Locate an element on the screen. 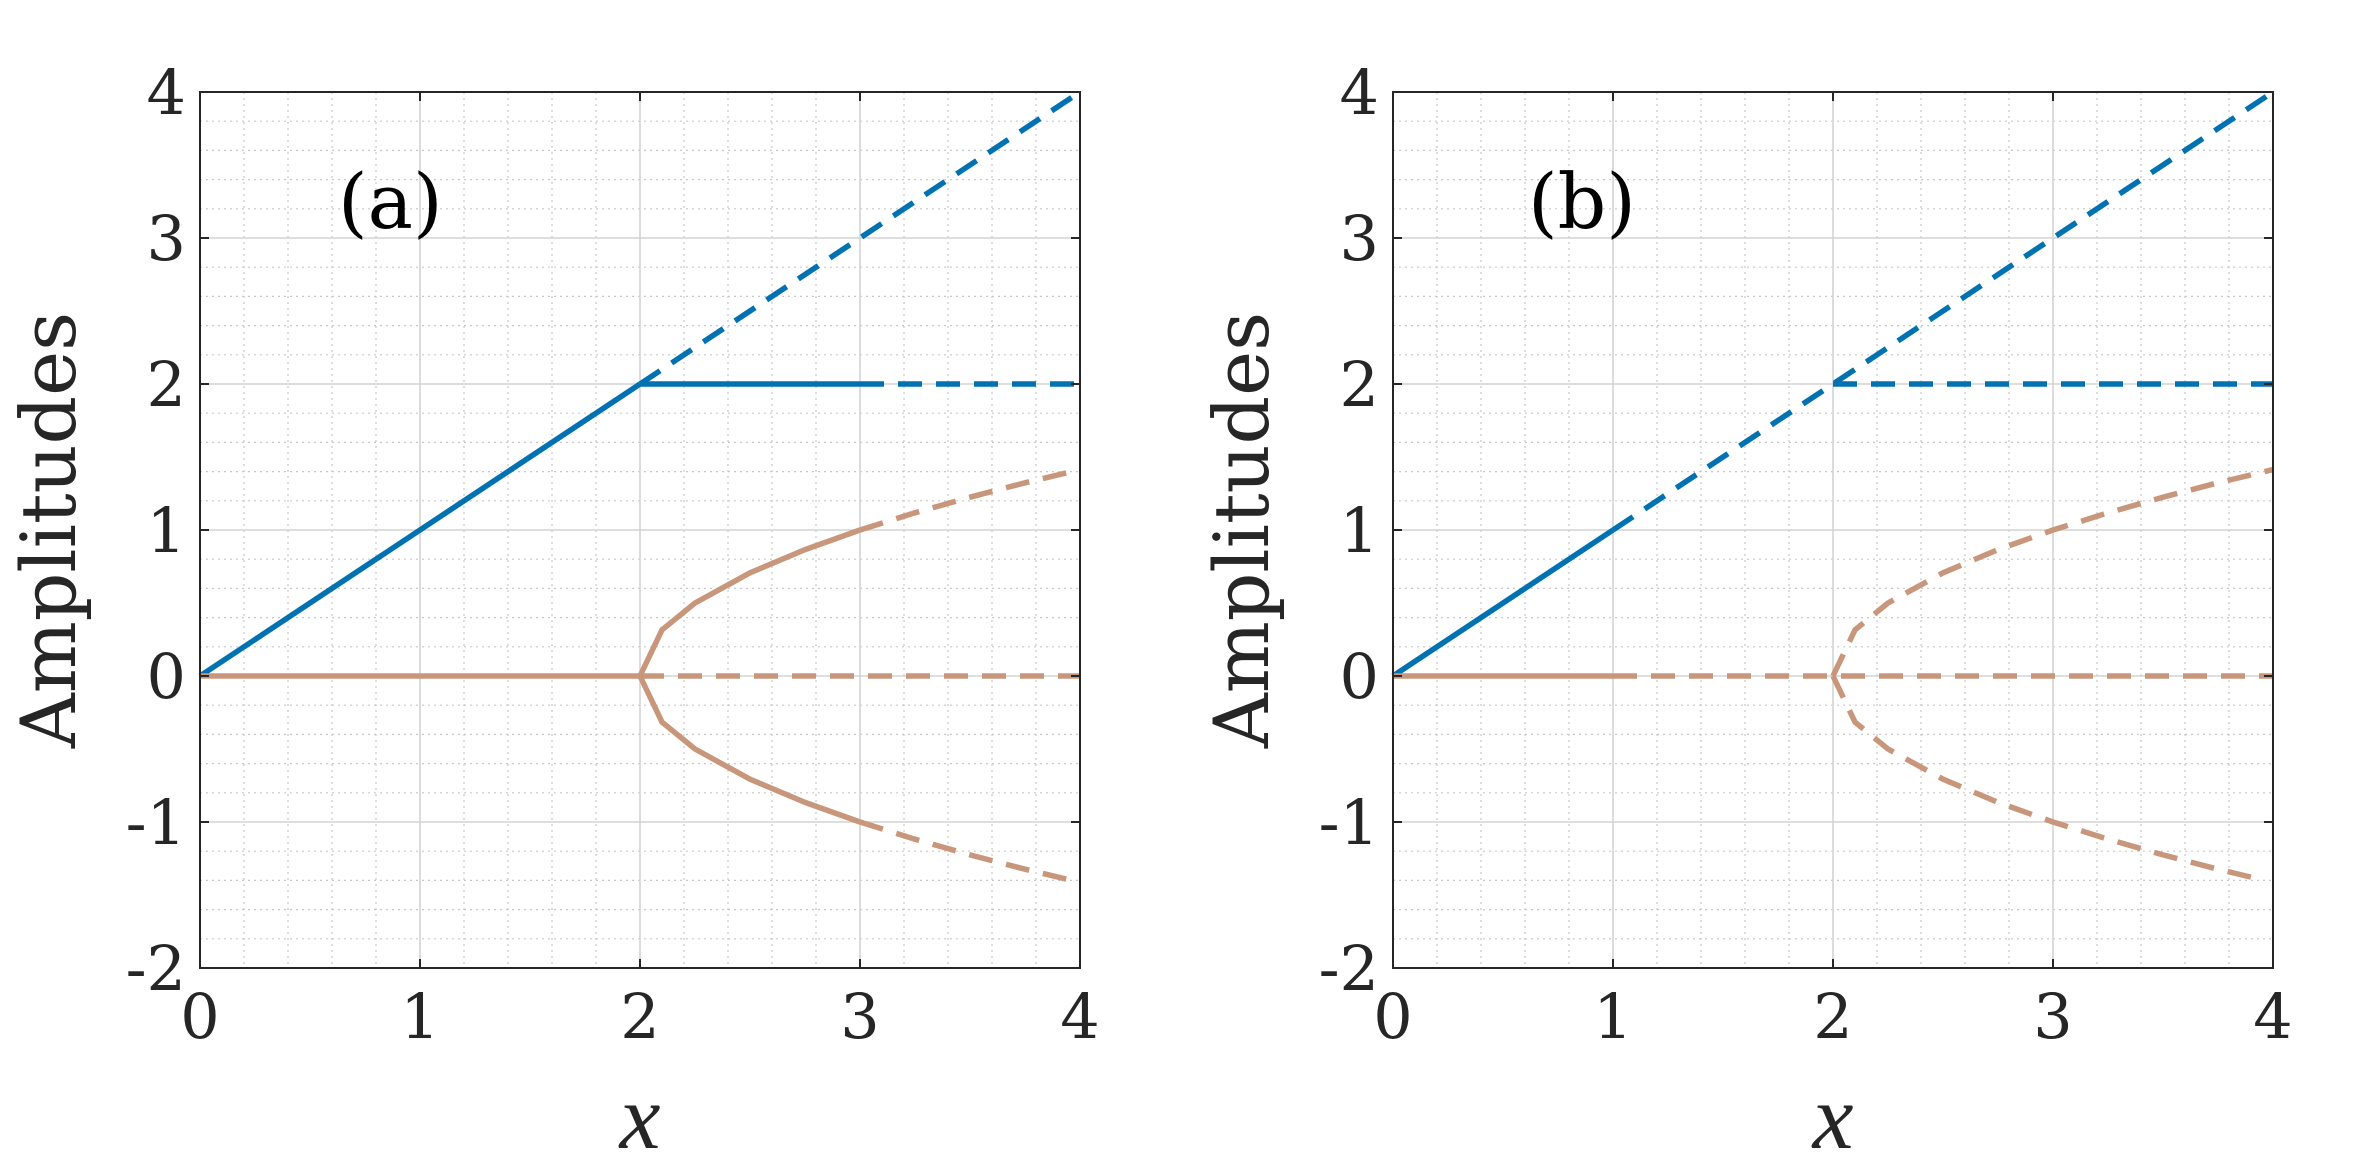  panel-label: (a) is located at coordinates (390, 201).